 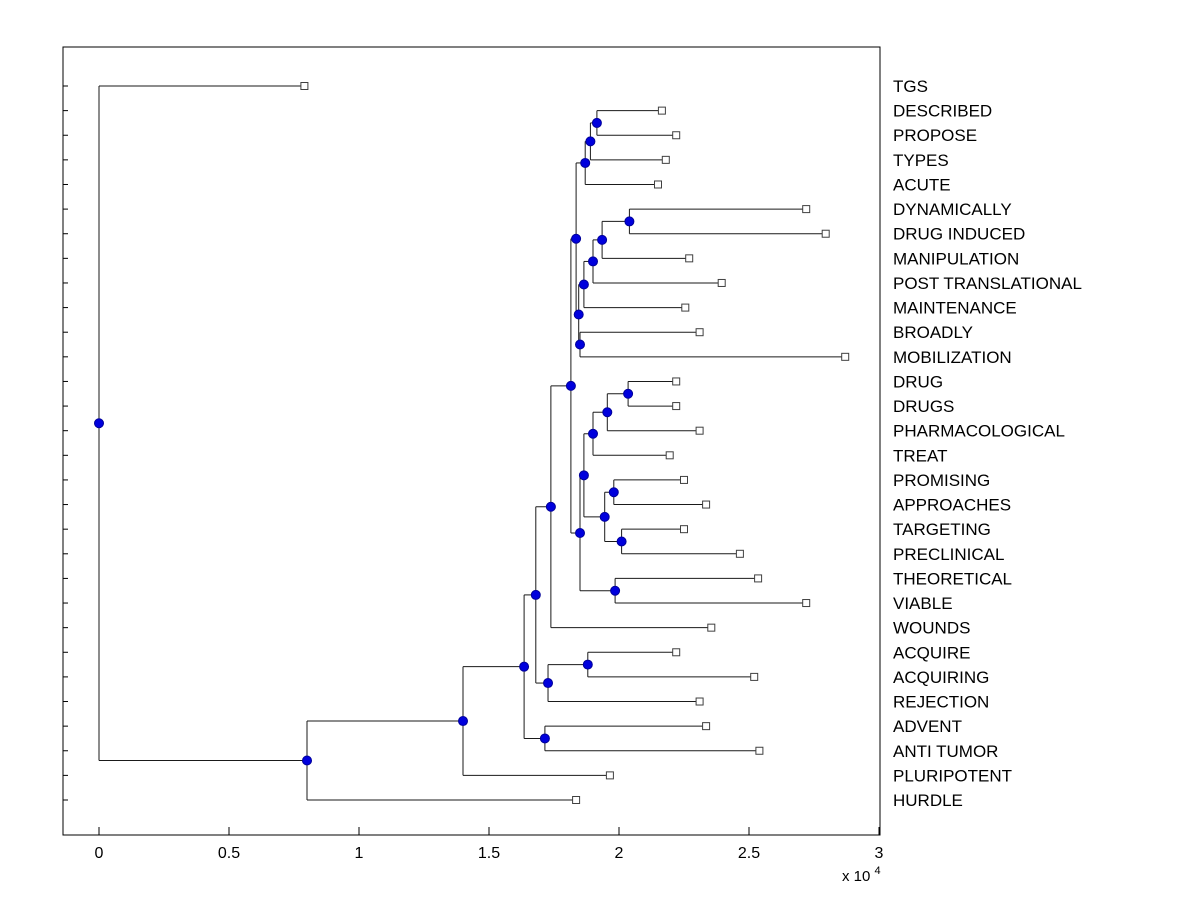 I want to click on x-tick-label: 1, so click(x=359, y=853).